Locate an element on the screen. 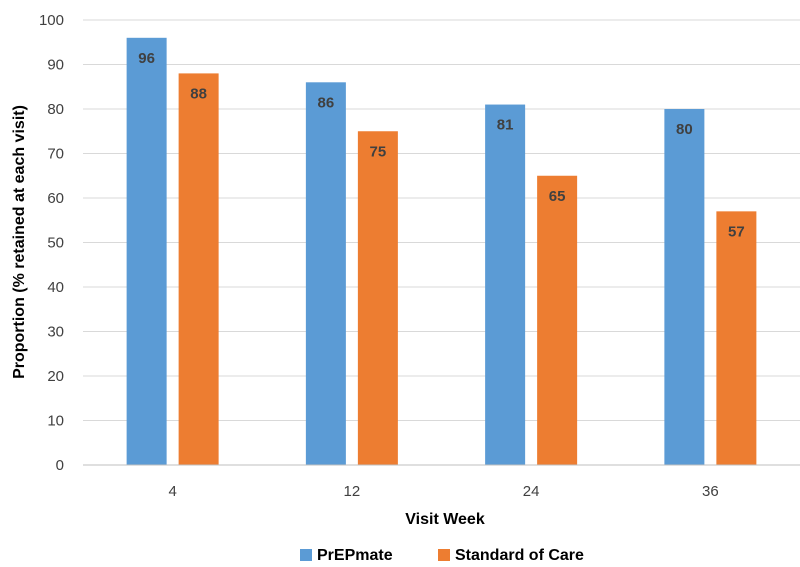 This screenshot has height=567, width=800. y-tick-label: 90 is located at coordinates (55, 65).